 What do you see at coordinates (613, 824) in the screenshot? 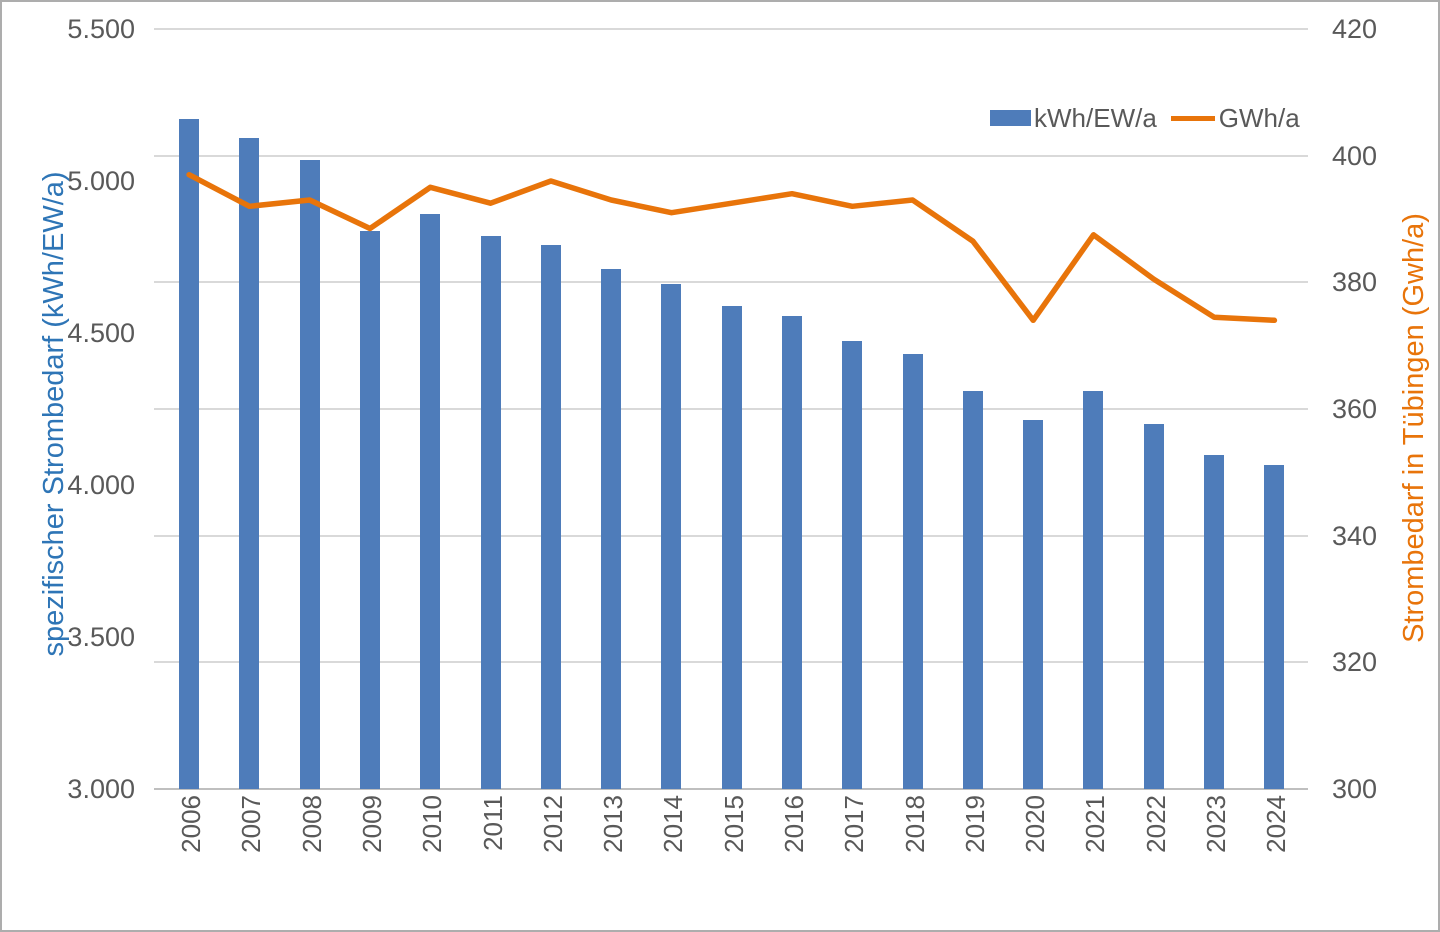
I see `x-axis-label-2013: 2013` at bounding box center [613, 824].